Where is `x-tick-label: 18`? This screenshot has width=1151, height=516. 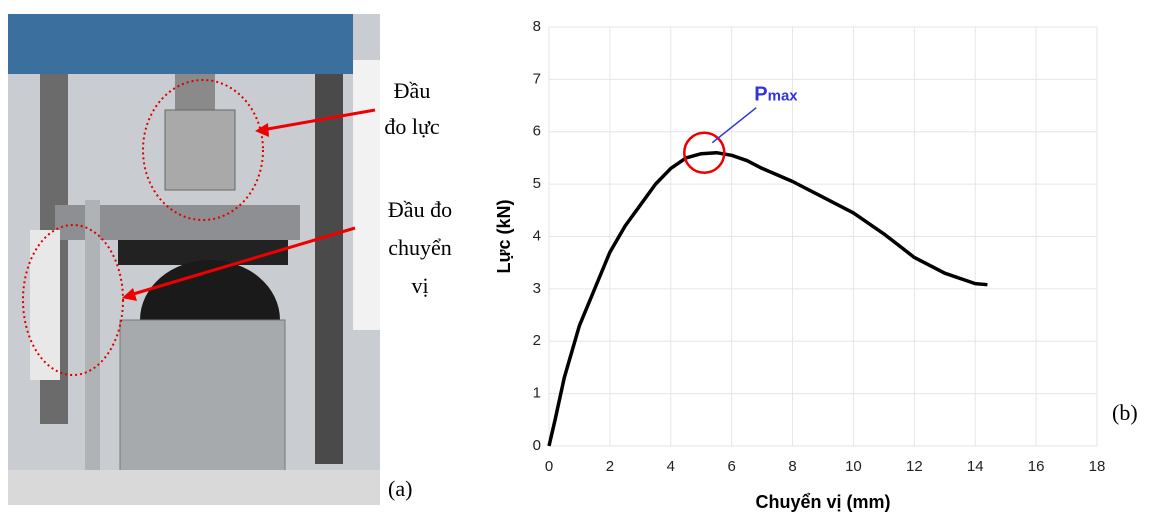
x-tick-label: 18 is located at coordinates (1097, 466).